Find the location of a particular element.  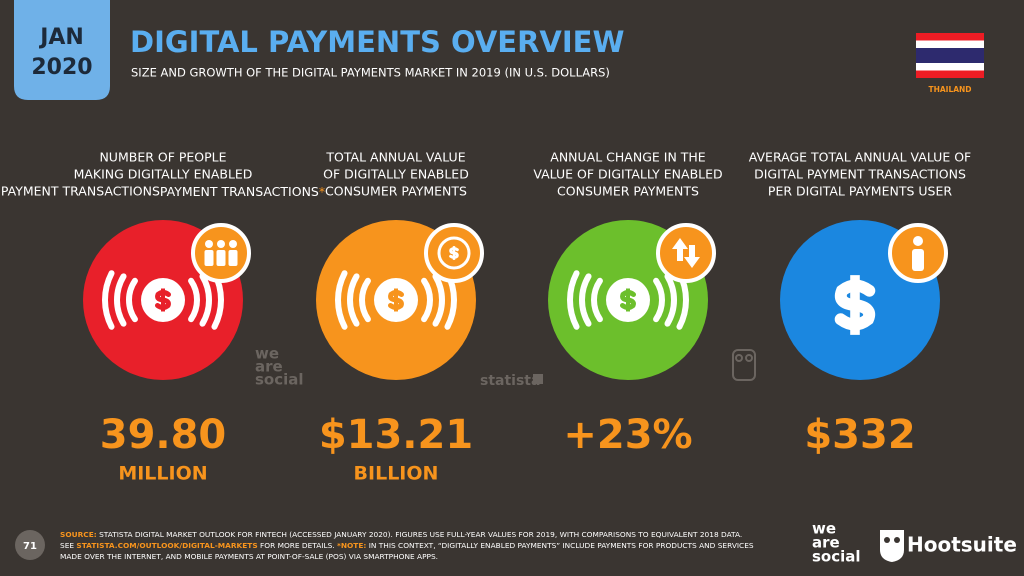

date-year: 2020 is located at coordinates (61, 67).